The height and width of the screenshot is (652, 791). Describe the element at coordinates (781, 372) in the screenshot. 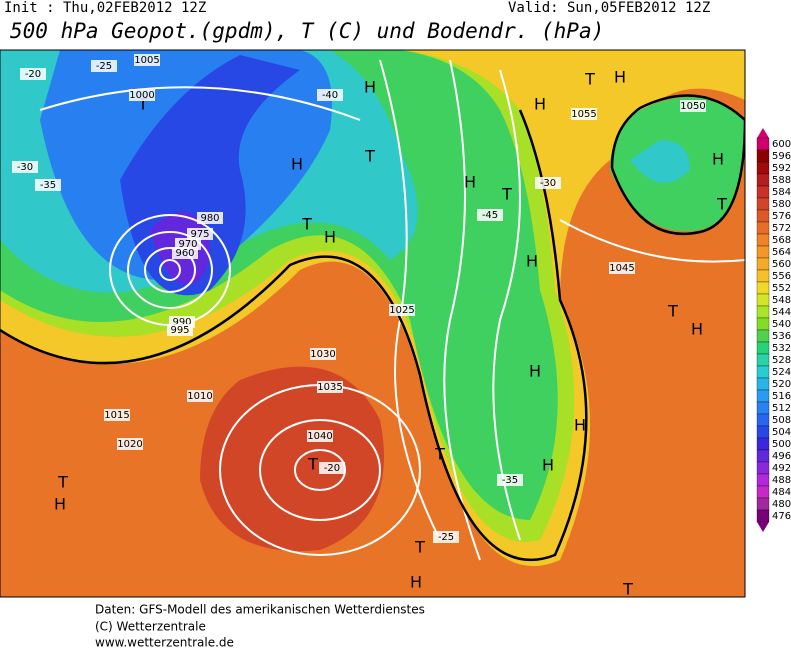

I see `colorbar-label: 524` at that location.